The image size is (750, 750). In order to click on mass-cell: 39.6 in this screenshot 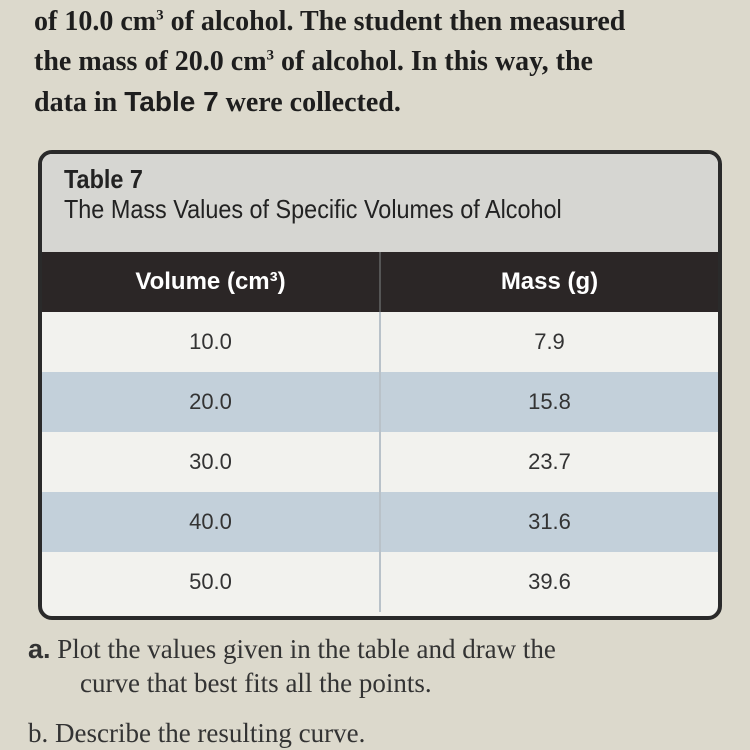, I will do `click(549, 581)`.